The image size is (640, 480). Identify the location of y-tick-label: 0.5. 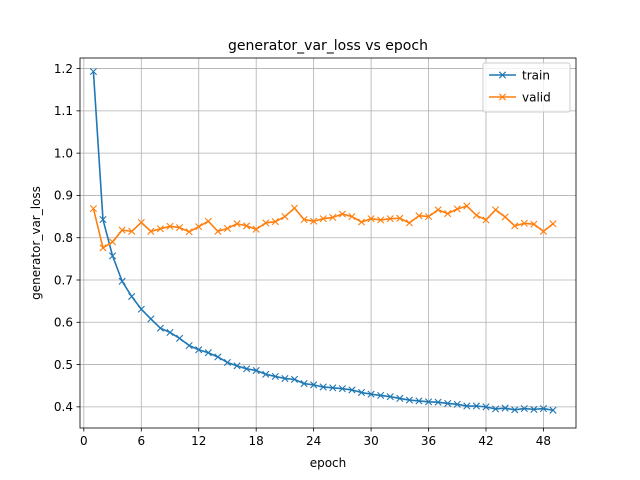
(63, 365).